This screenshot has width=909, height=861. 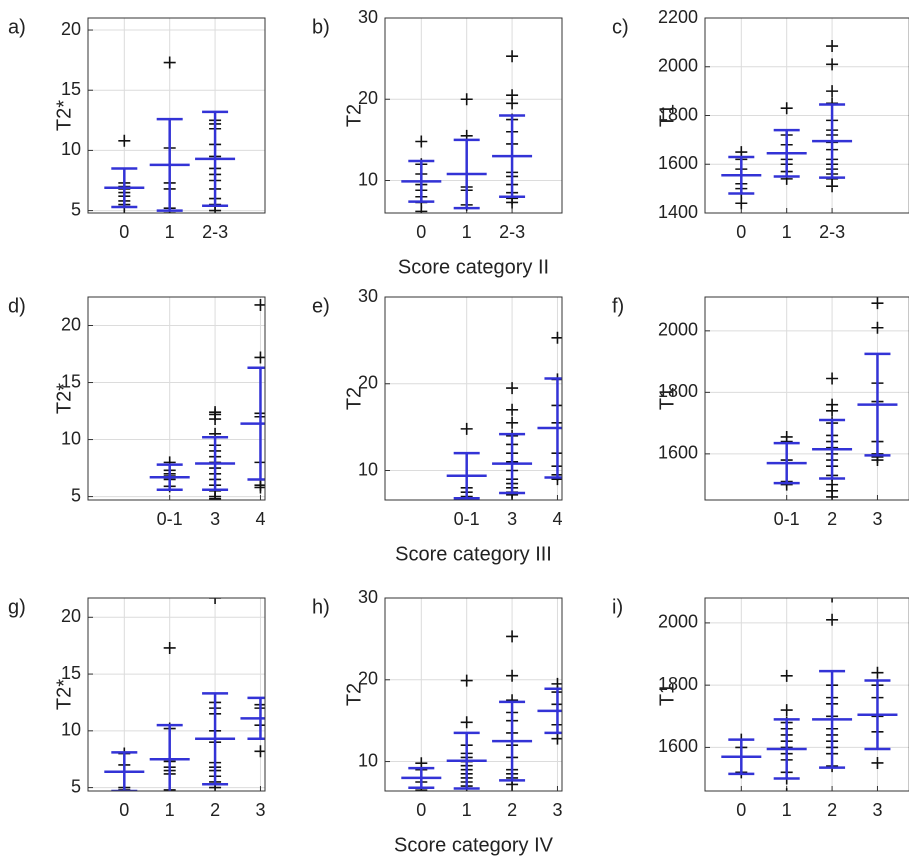 I want to click on panel-label: c), so click(x=620, y=27).